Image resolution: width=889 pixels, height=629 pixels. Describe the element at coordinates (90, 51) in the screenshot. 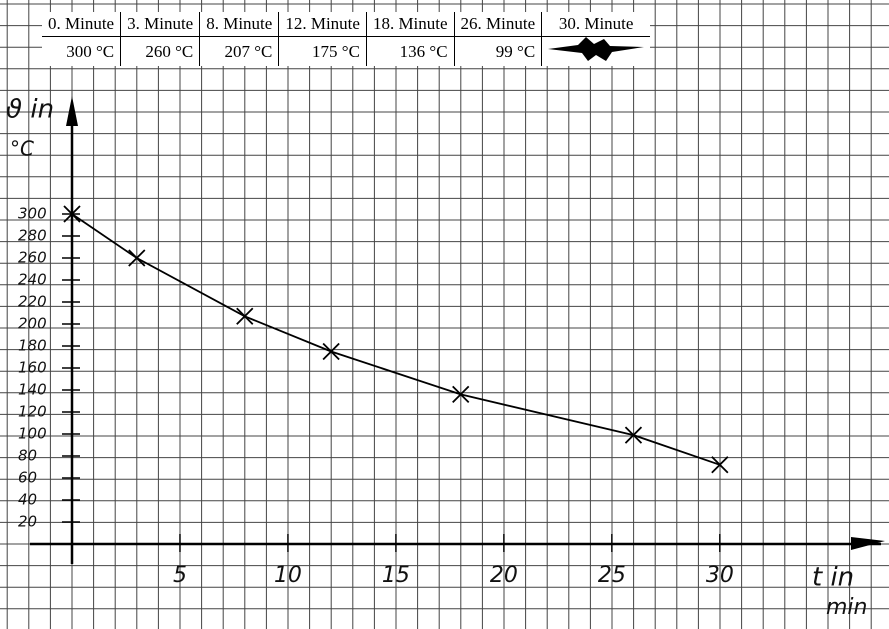

I see `value-cell: 300 °C` at that location.